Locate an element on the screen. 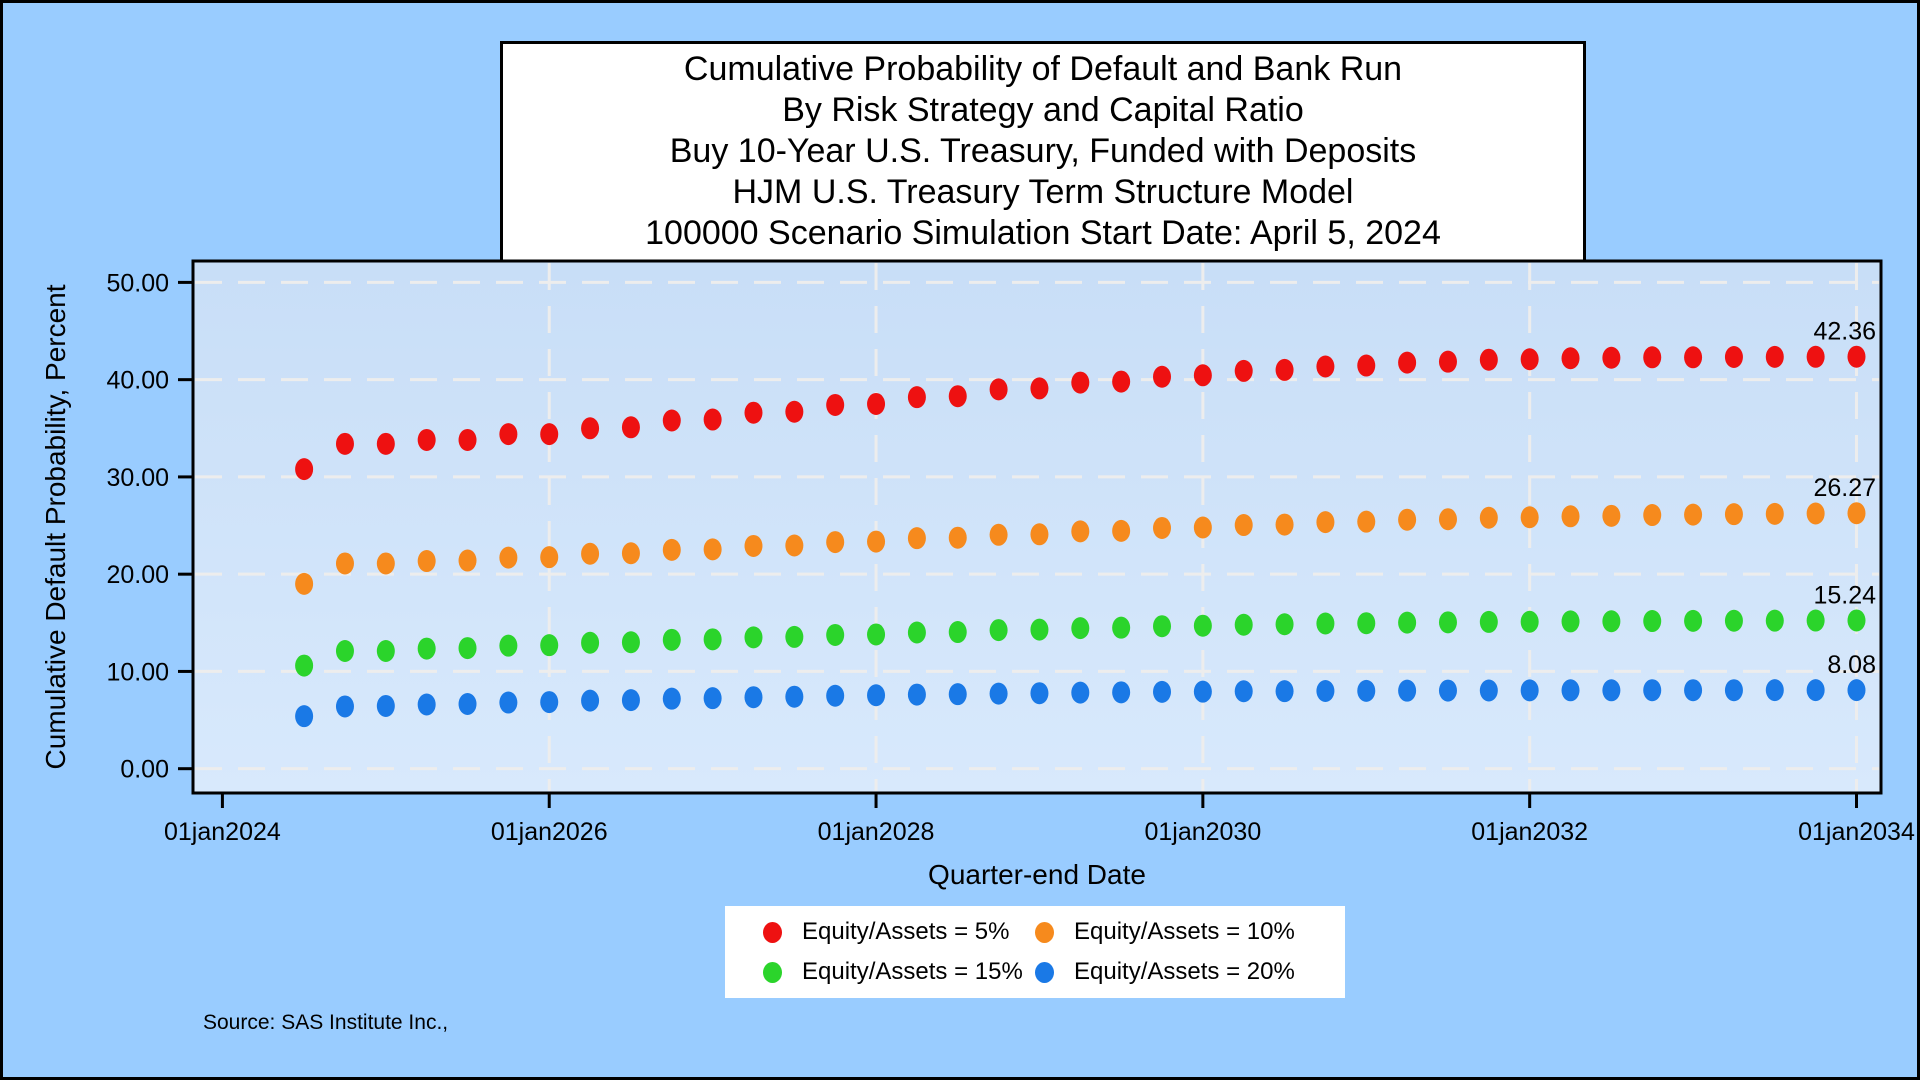 The image size is (1920, 1080). legend-item-equity-10: Equity/Assets = 10% is located at coordinates (1171, 932).